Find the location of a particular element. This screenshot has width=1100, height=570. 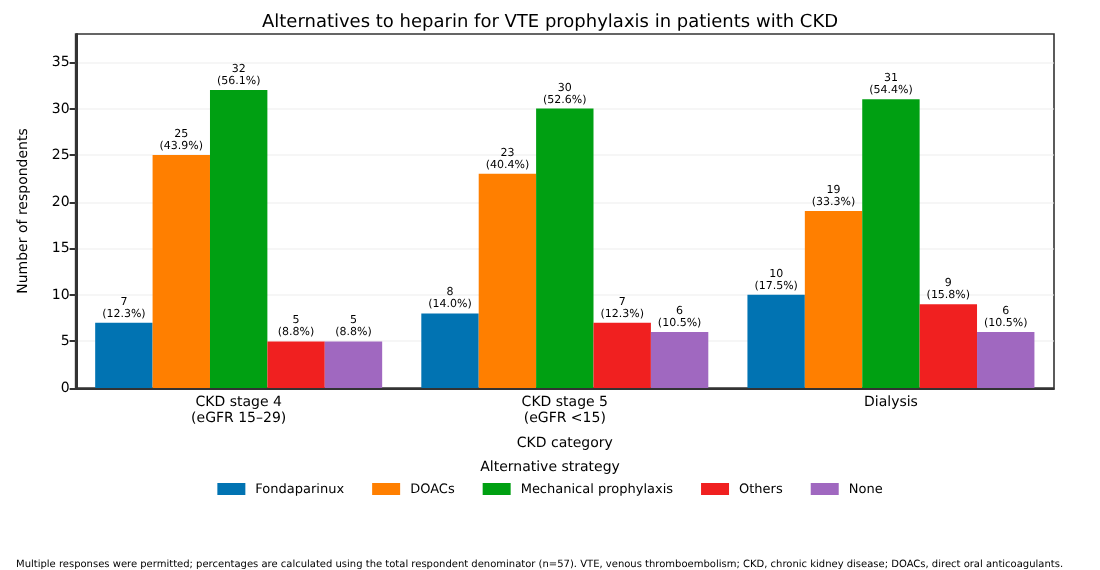

chart-title: Alternatives to heparin for VTE prophylaxis in patients with CKD is located at coordinates (550, 23).